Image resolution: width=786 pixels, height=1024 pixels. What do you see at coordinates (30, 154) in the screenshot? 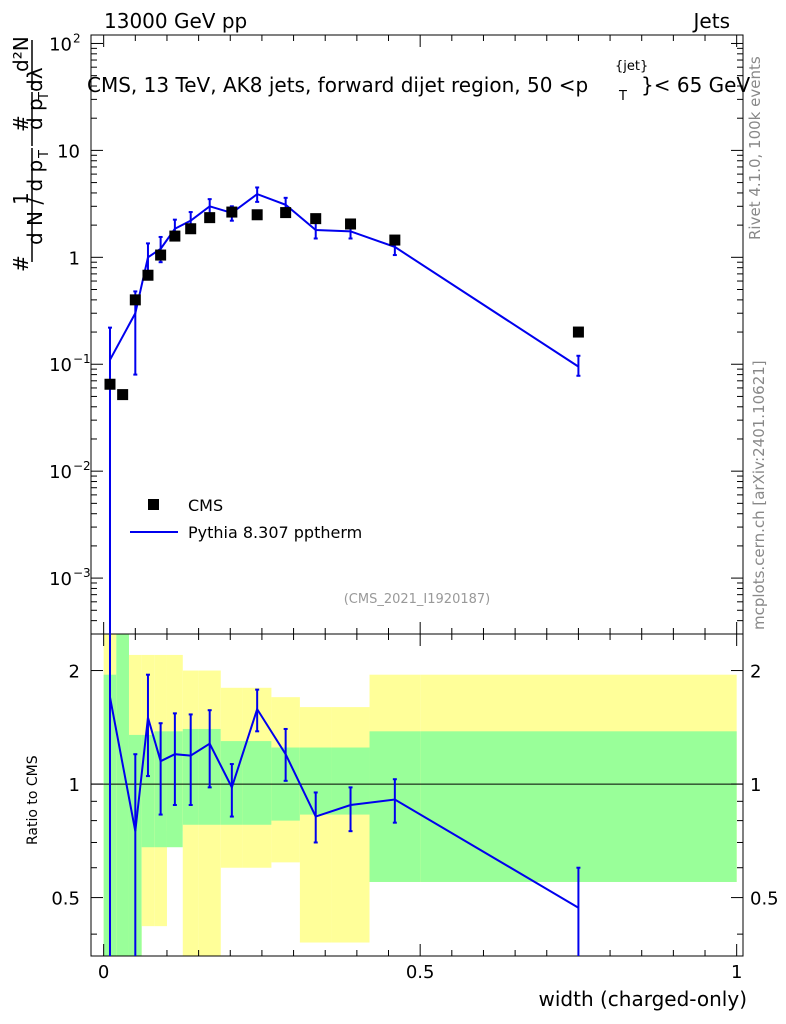
I see `y-axis-label-main: # d N / d p T 1 d p T # dλ d²N` at bounding box center [30, 154].